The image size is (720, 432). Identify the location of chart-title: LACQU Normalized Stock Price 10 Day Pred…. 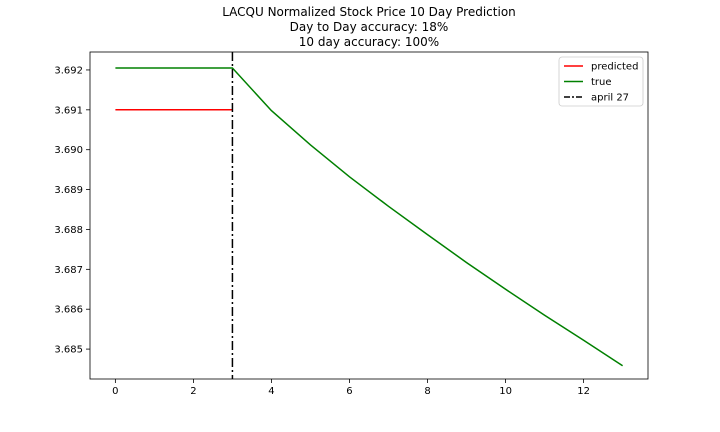
(369, 27).